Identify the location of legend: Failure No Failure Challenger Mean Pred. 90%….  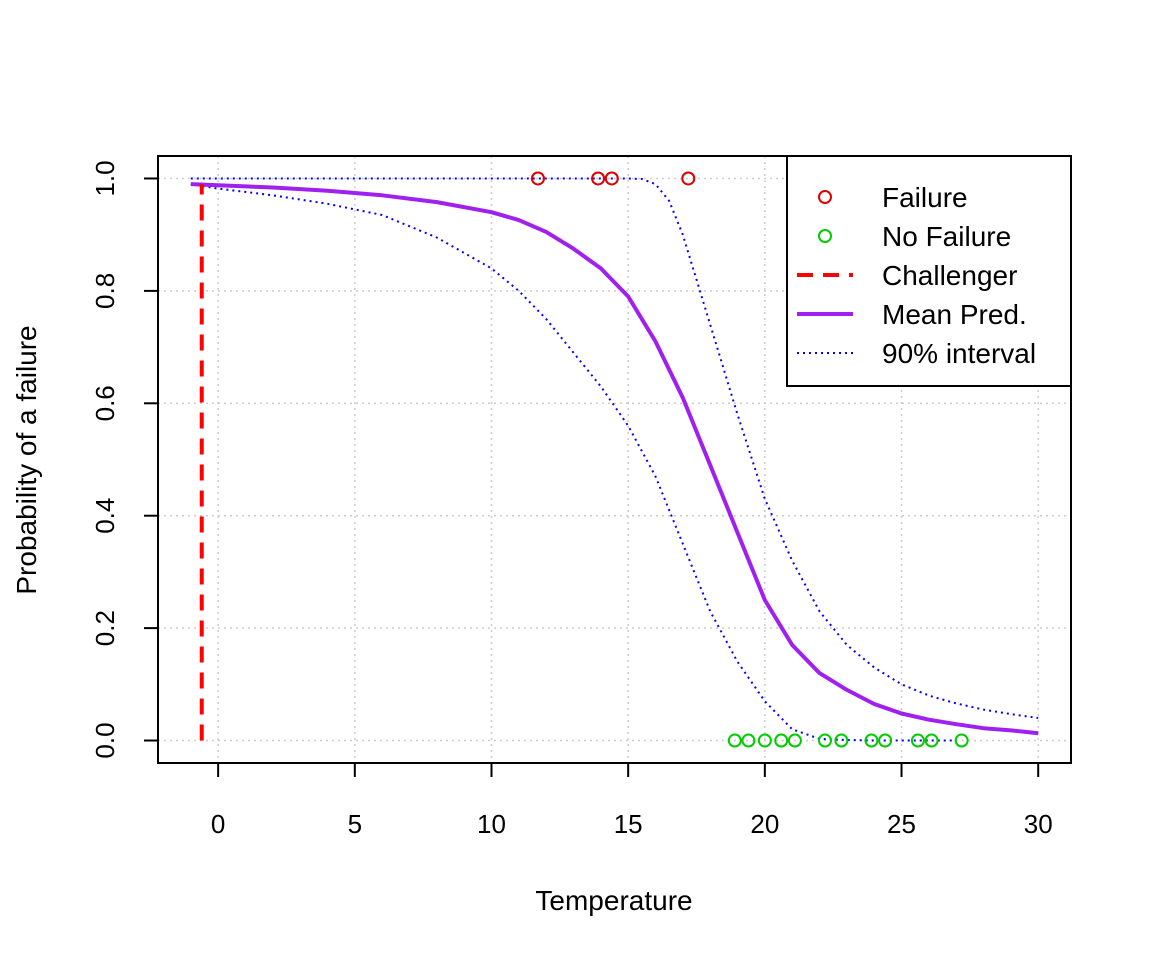
(929, 271).